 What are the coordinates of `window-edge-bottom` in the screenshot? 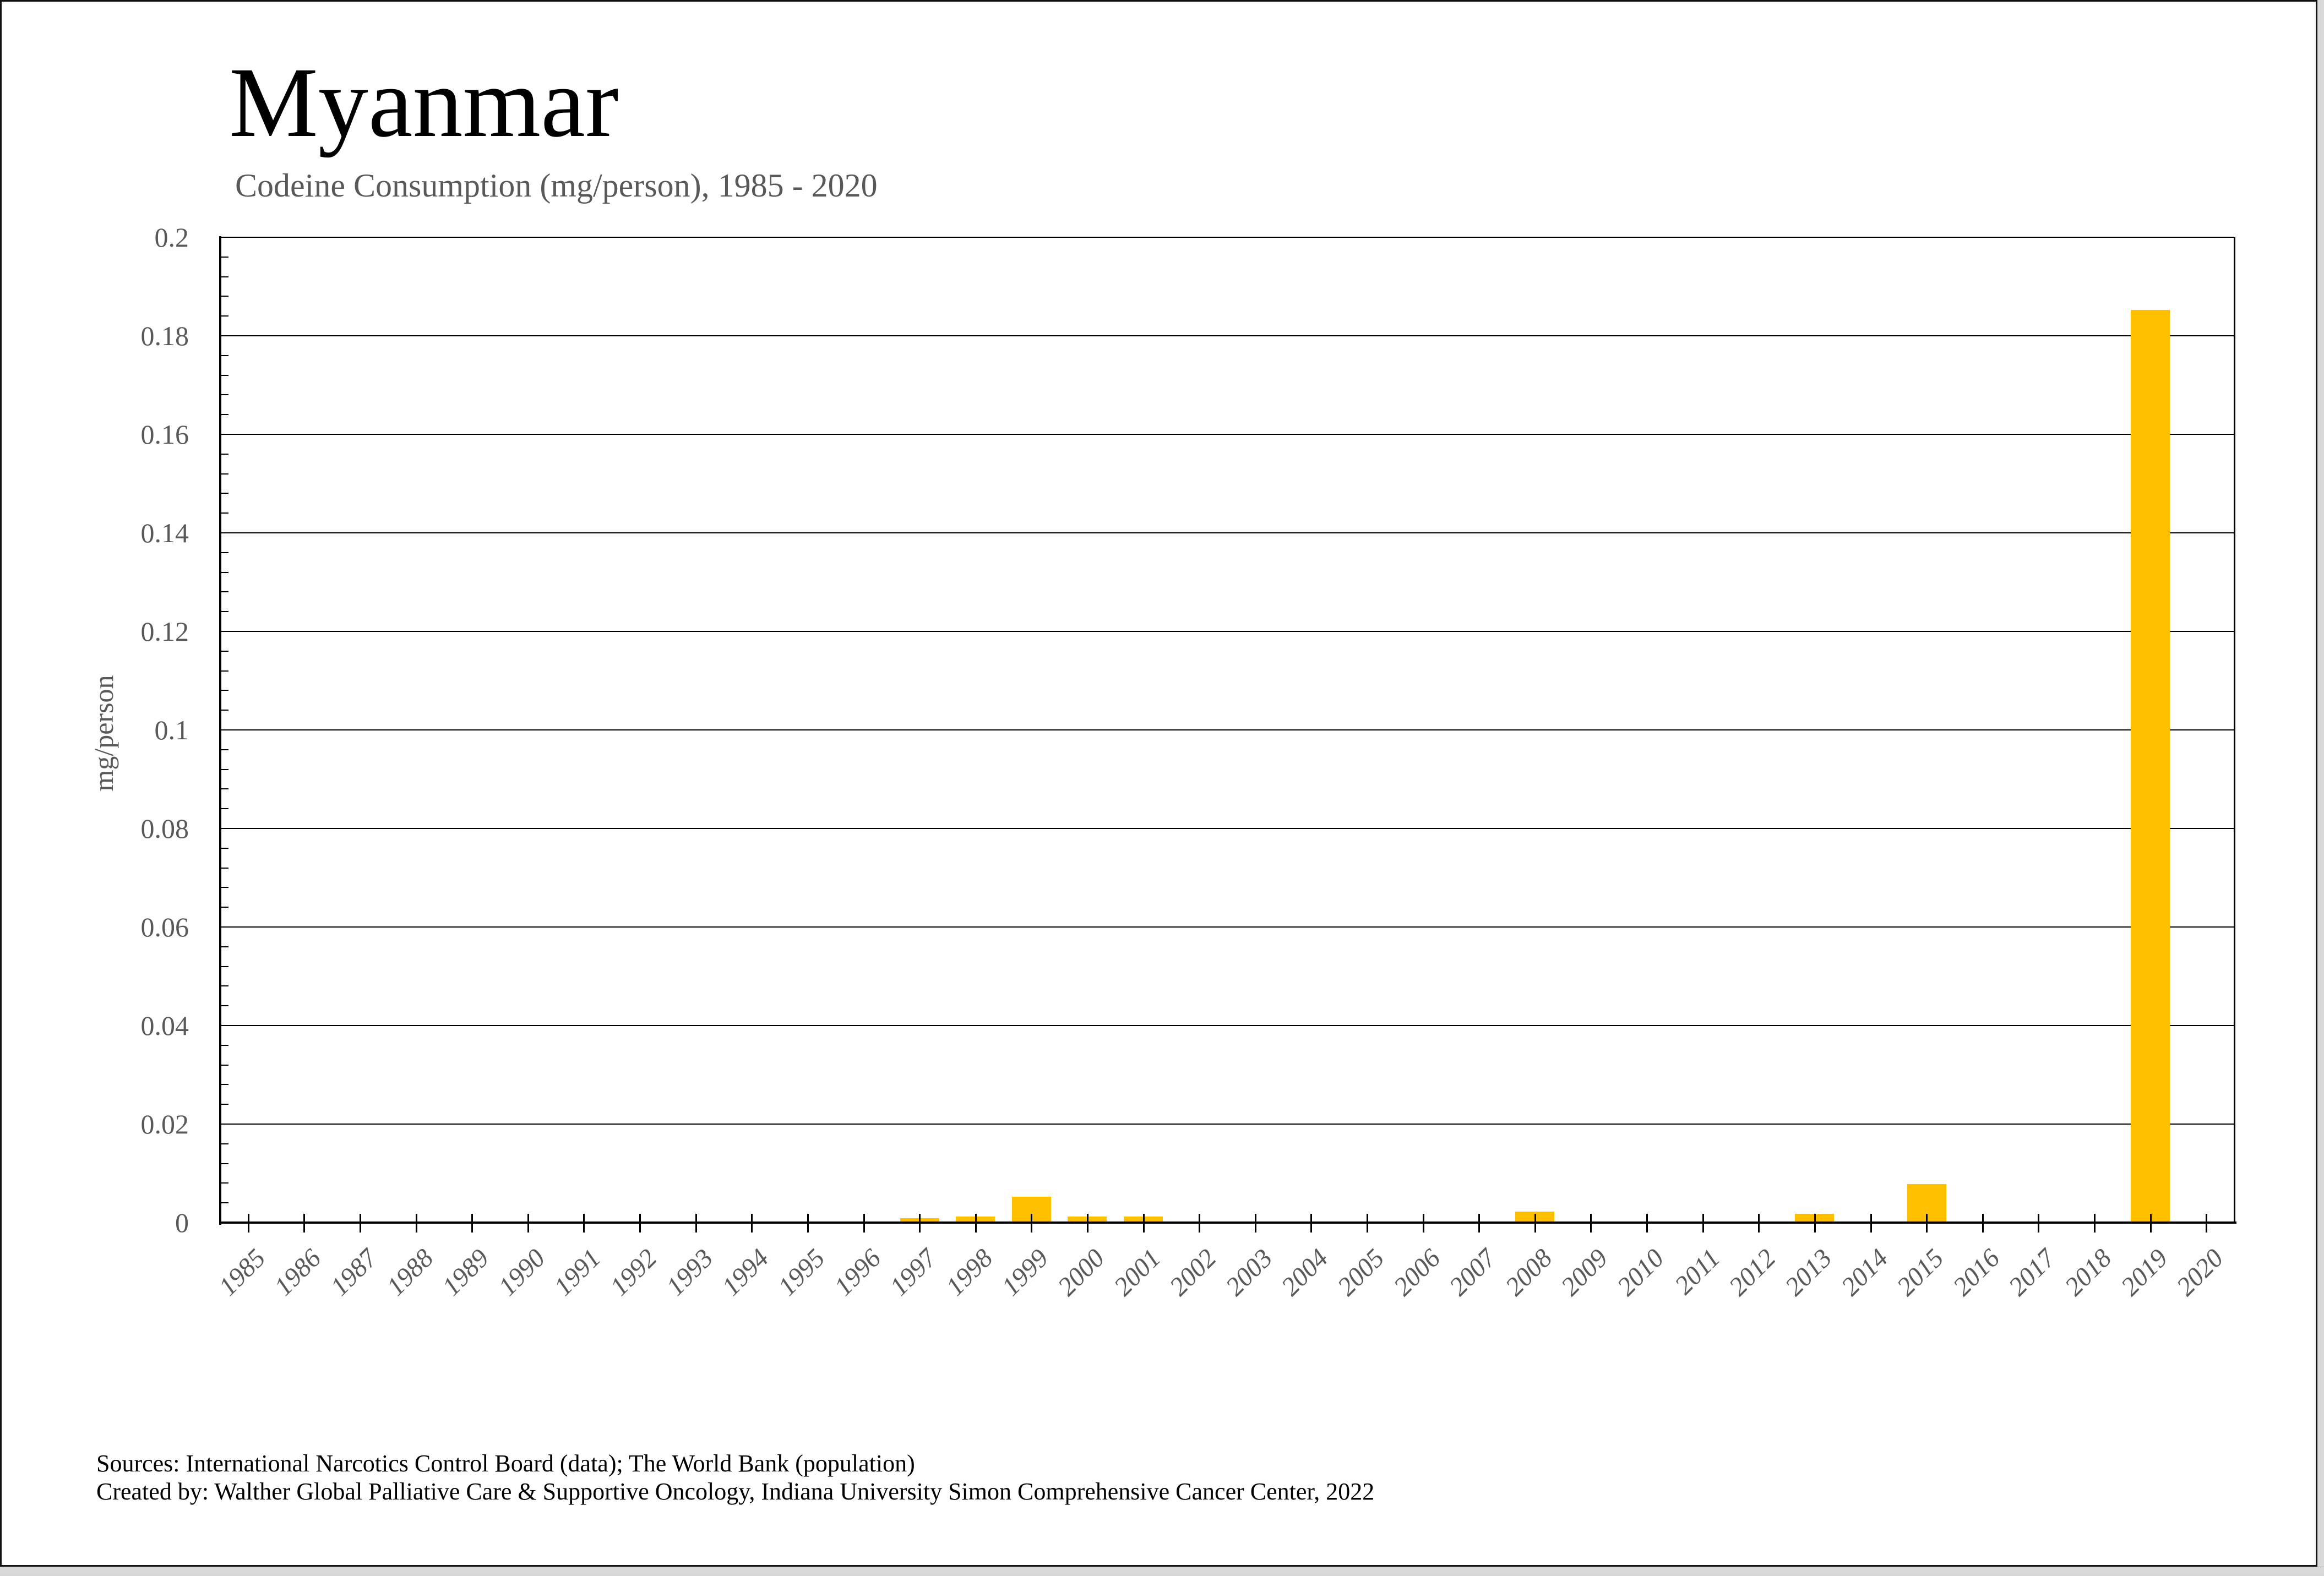 It's located at (1162, 1571).